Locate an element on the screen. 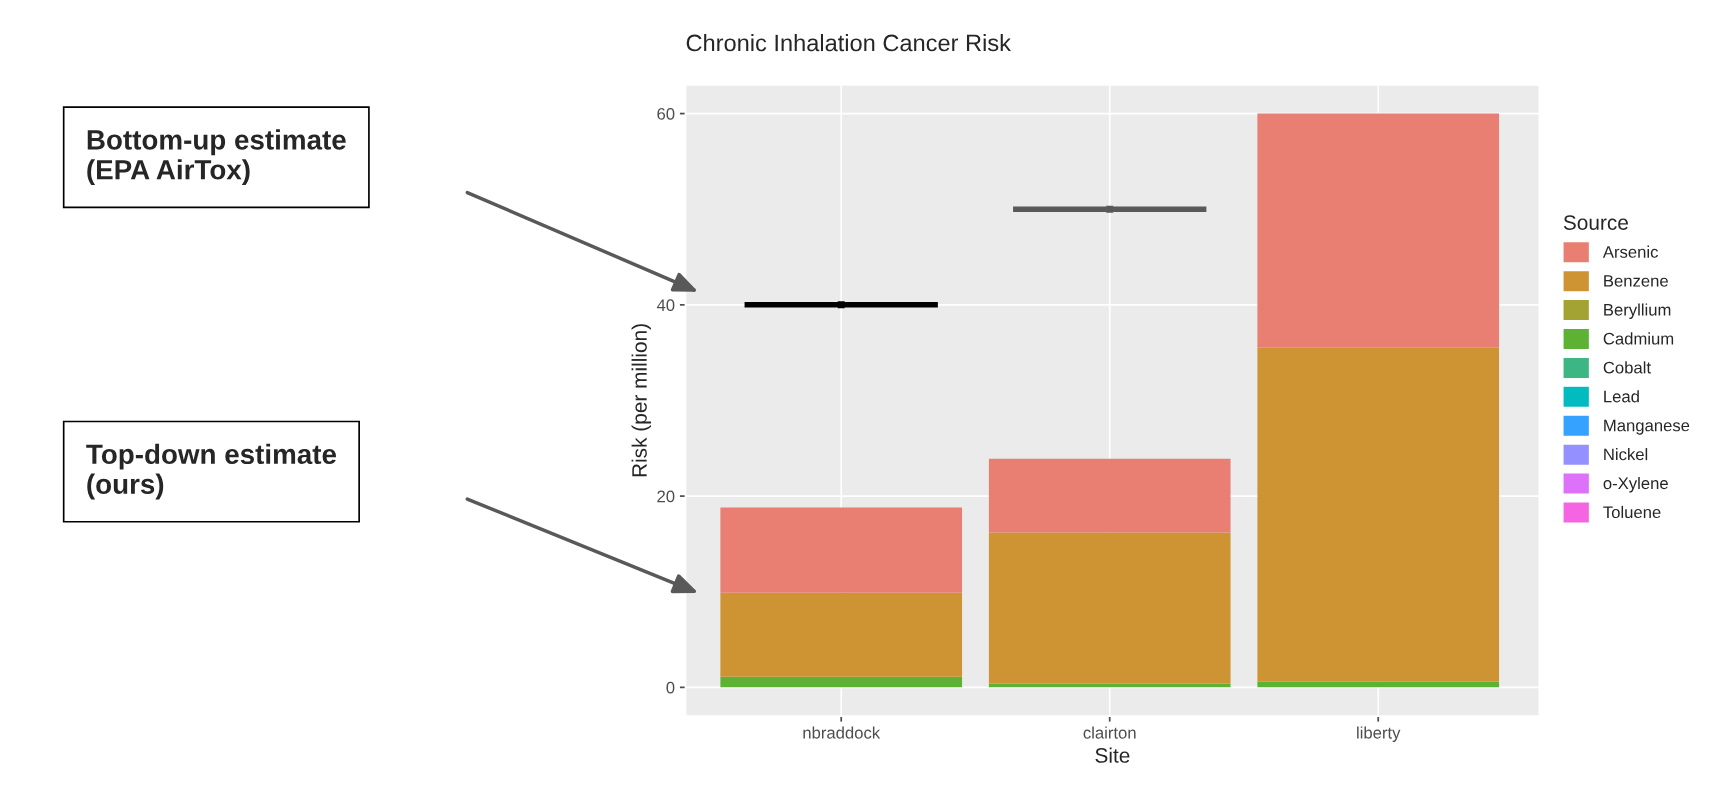 This screenshot has width=1718, height=786. x-tick-label: liberty is located at coordinates (1379, 734).